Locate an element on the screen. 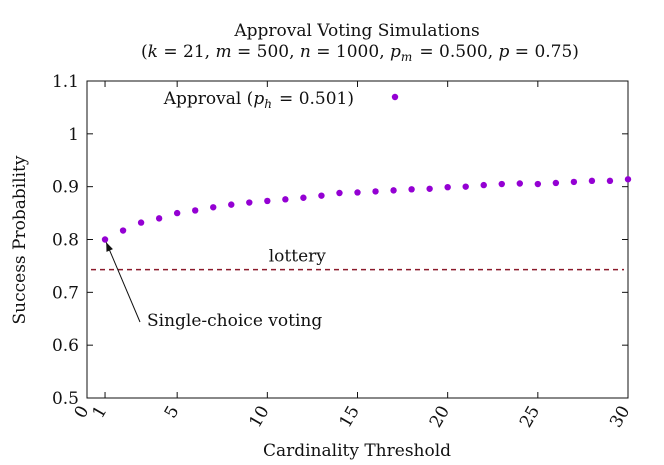 This screenshot has width=664, height=465. x-tick-labels: 01 5 10 15 20 25 30 is located at coordinates (353, 417).